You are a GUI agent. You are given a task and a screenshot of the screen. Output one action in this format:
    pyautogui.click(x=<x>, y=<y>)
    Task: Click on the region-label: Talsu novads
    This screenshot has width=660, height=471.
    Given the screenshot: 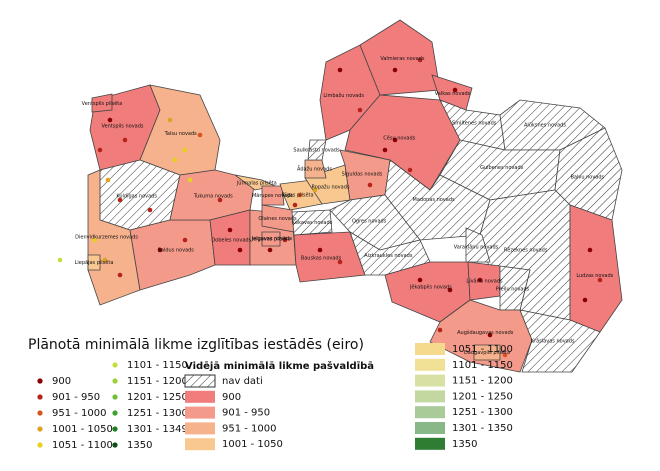 What is the action you would take?
    pyautogui.click(x=180, y=134)
    